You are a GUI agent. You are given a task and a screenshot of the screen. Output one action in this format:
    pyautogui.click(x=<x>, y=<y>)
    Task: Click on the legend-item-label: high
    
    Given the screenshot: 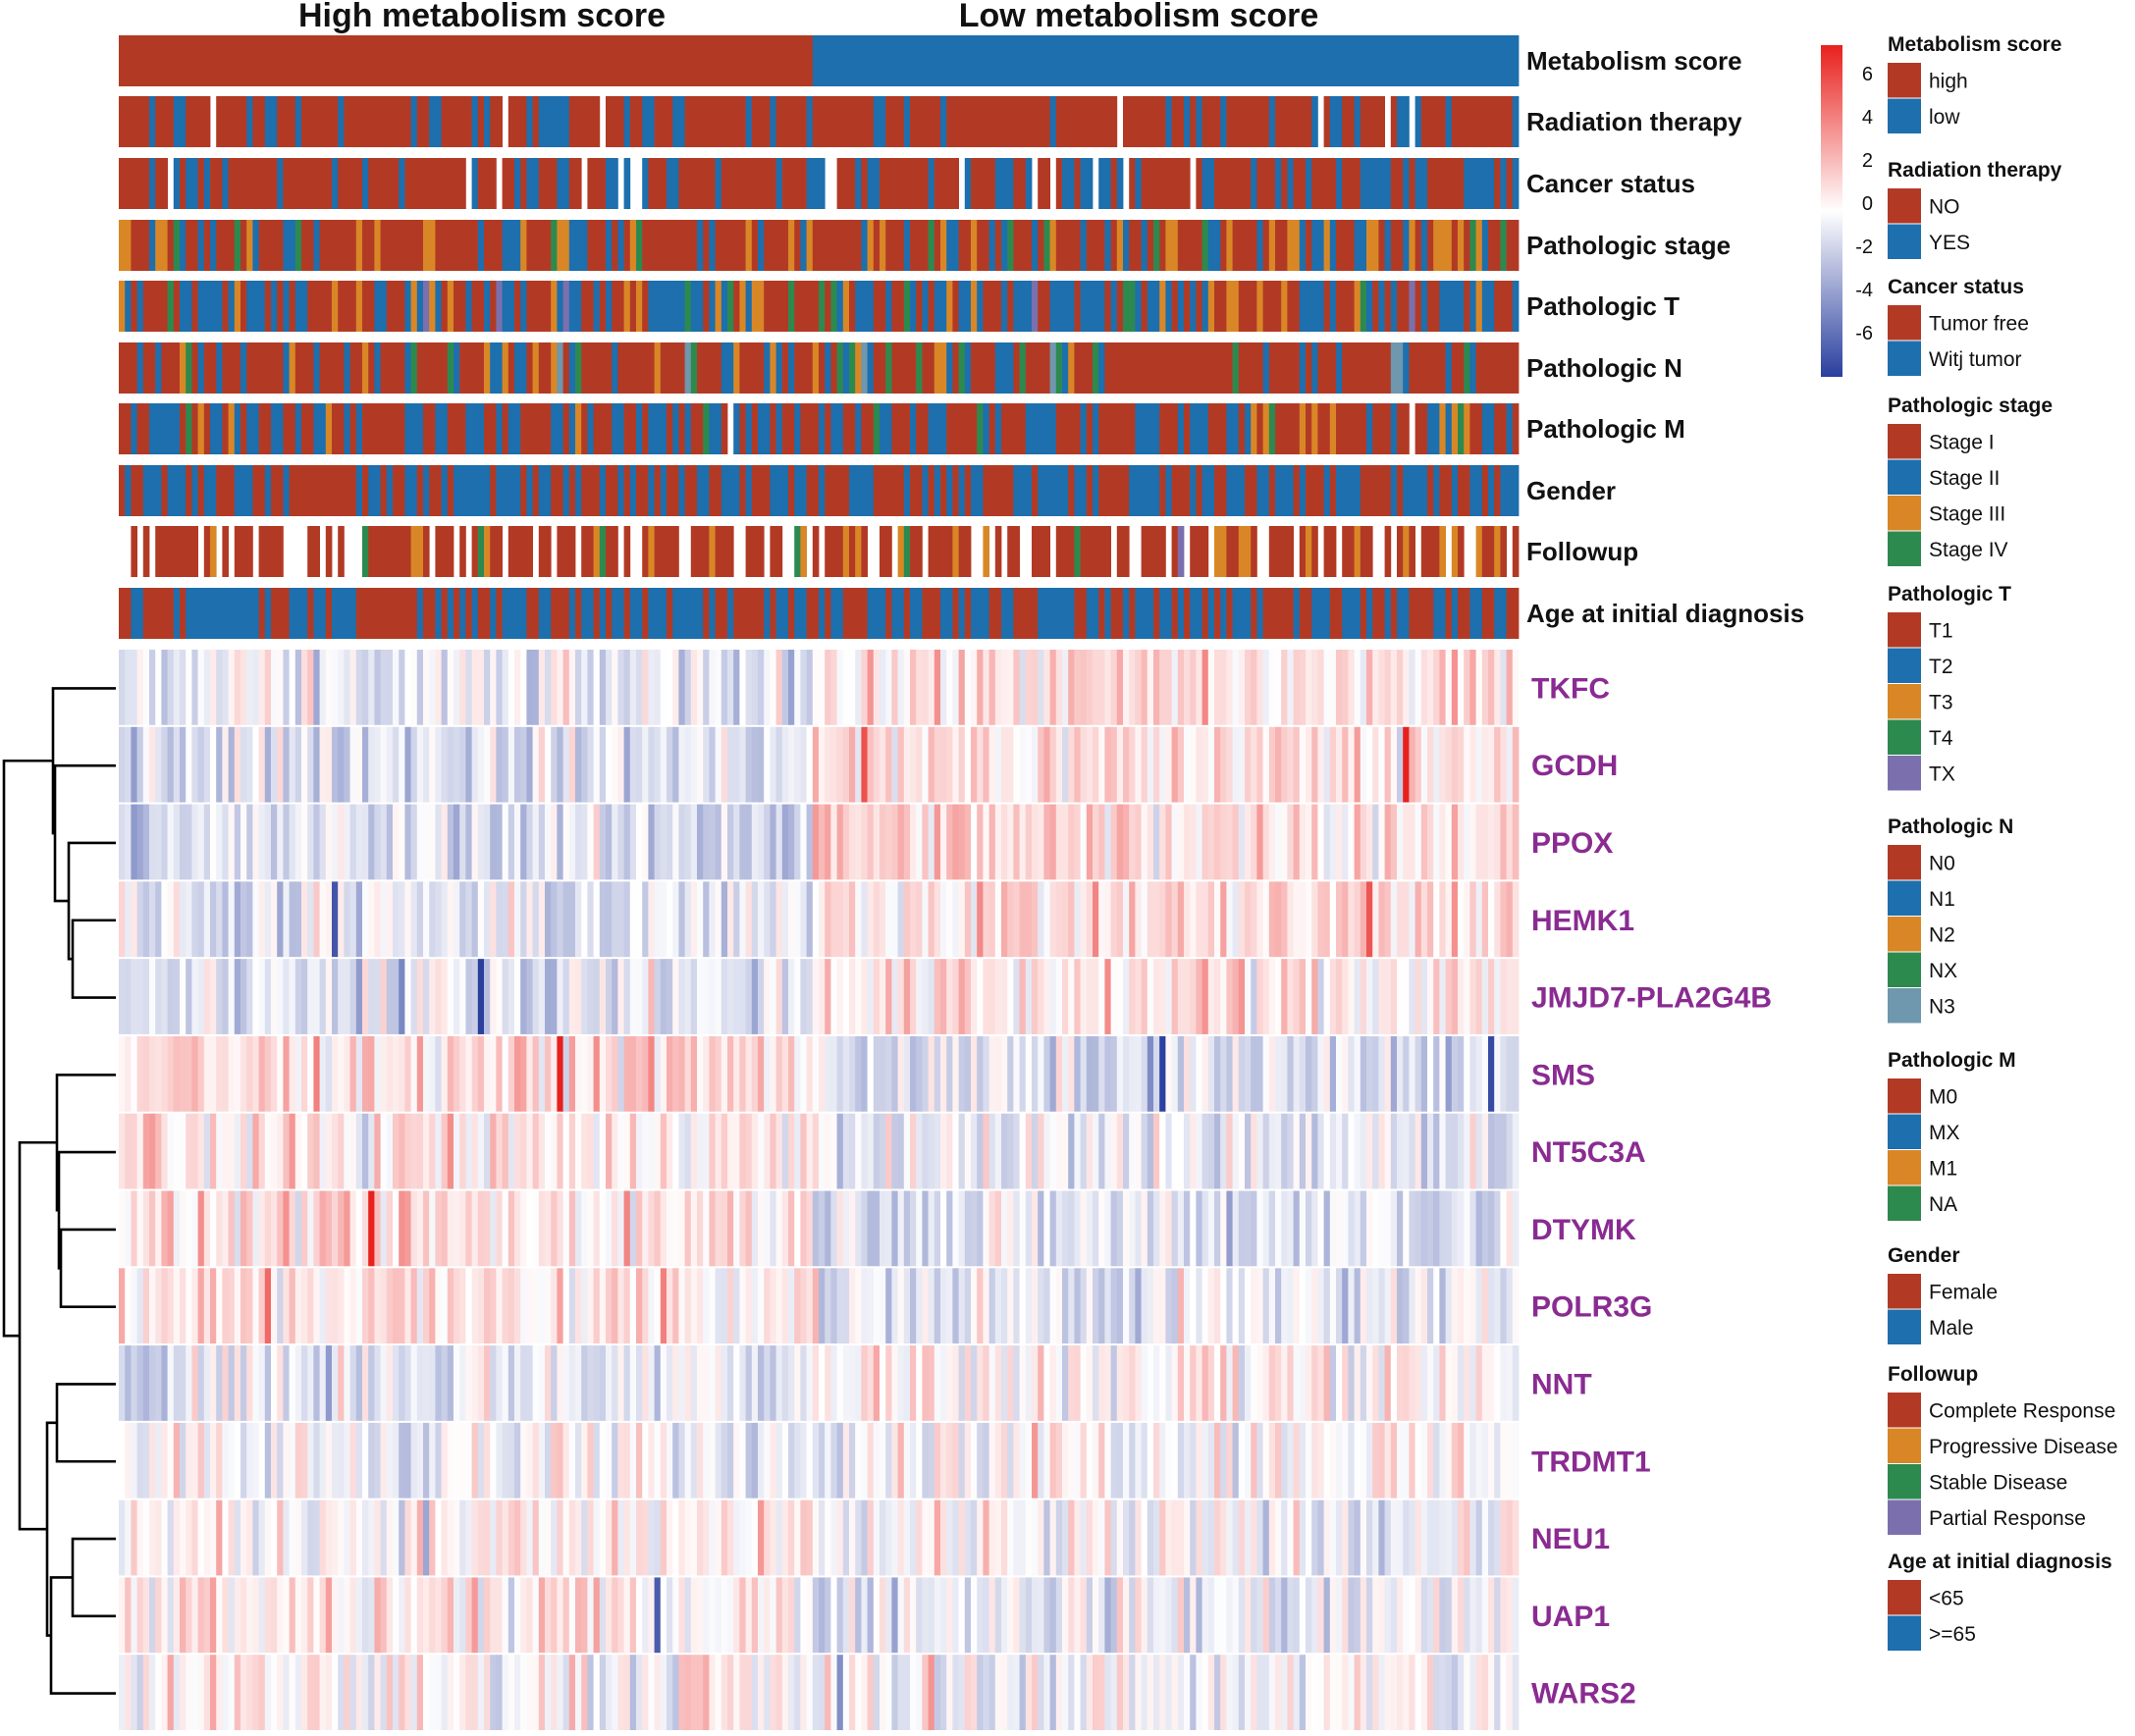 What is the action you would take?
    pyautogui.click(x=1948, y=81)
    